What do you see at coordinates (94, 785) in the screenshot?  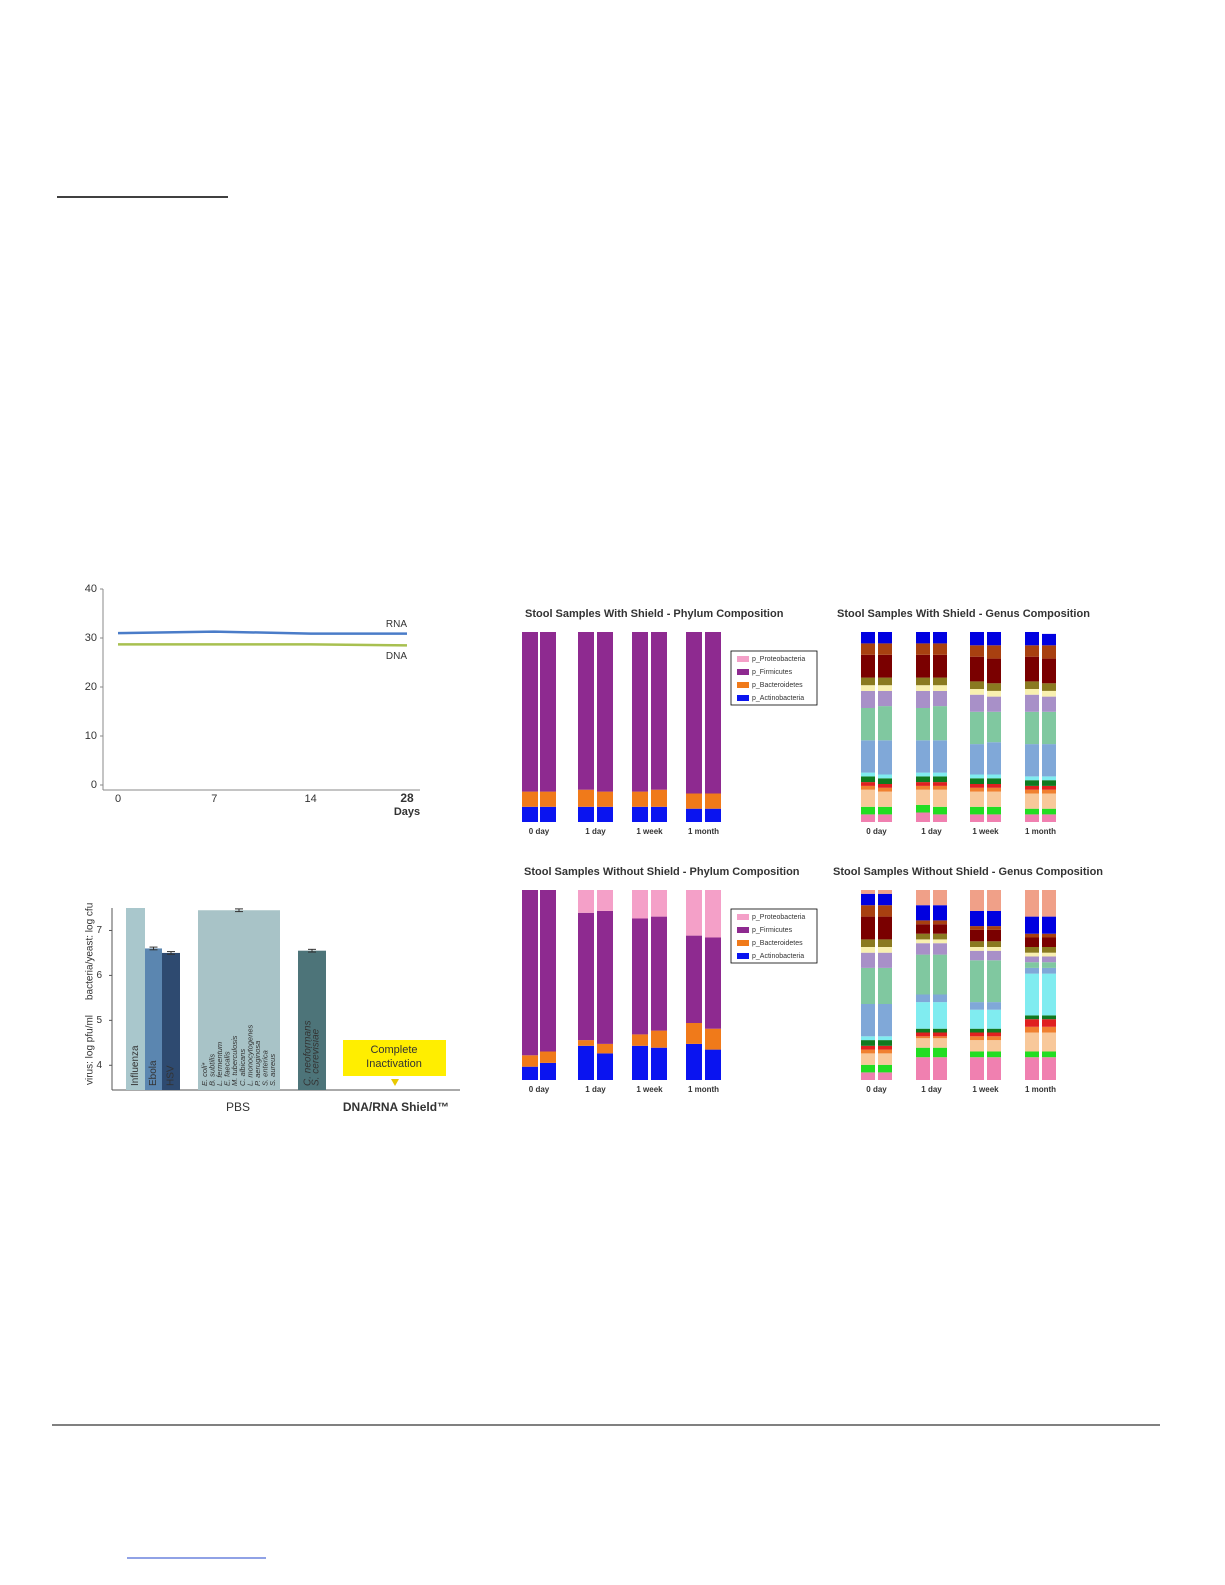 I see `y-tick-label: 0` at bounding box center [94, 785].